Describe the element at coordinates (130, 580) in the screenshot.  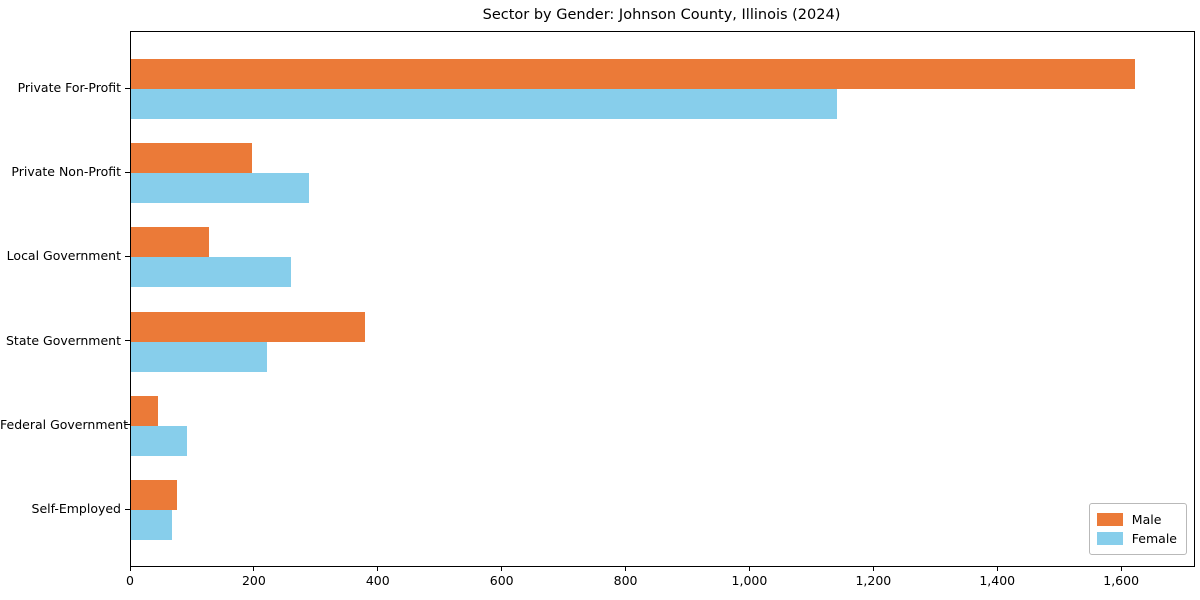
I see `x-tick-label: 0` at that location.